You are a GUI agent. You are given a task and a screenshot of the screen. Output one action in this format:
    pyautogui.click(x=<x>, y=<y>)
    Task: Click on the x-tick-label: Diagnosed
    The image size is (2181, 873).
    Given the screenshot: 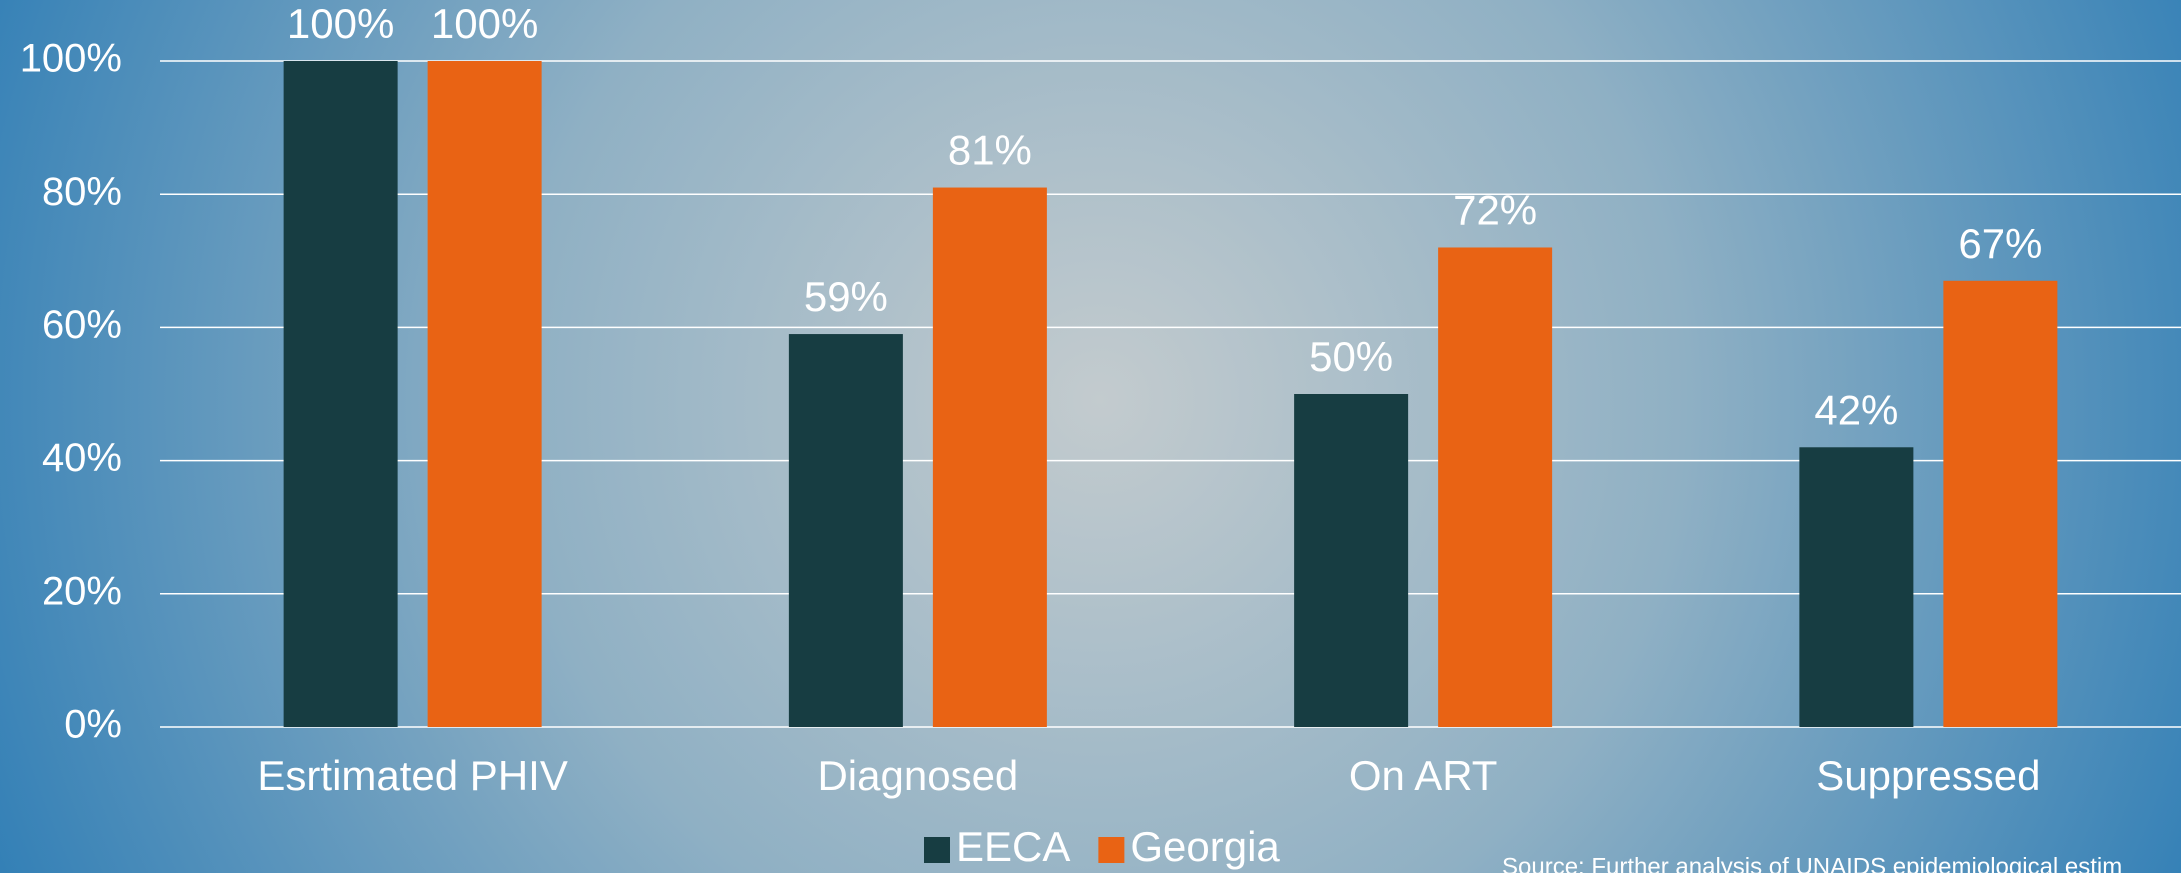 What is the action you would take?
    pyautogui.click(x=917, y=775)
    